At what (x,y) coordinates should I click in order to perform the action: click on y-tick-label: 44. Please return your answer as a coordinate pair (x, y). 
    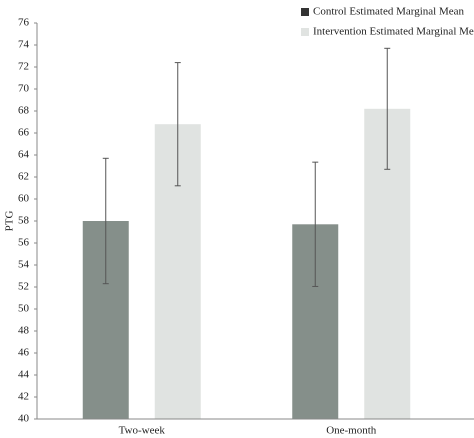
    Looking at the image, I should click on (24, 375).